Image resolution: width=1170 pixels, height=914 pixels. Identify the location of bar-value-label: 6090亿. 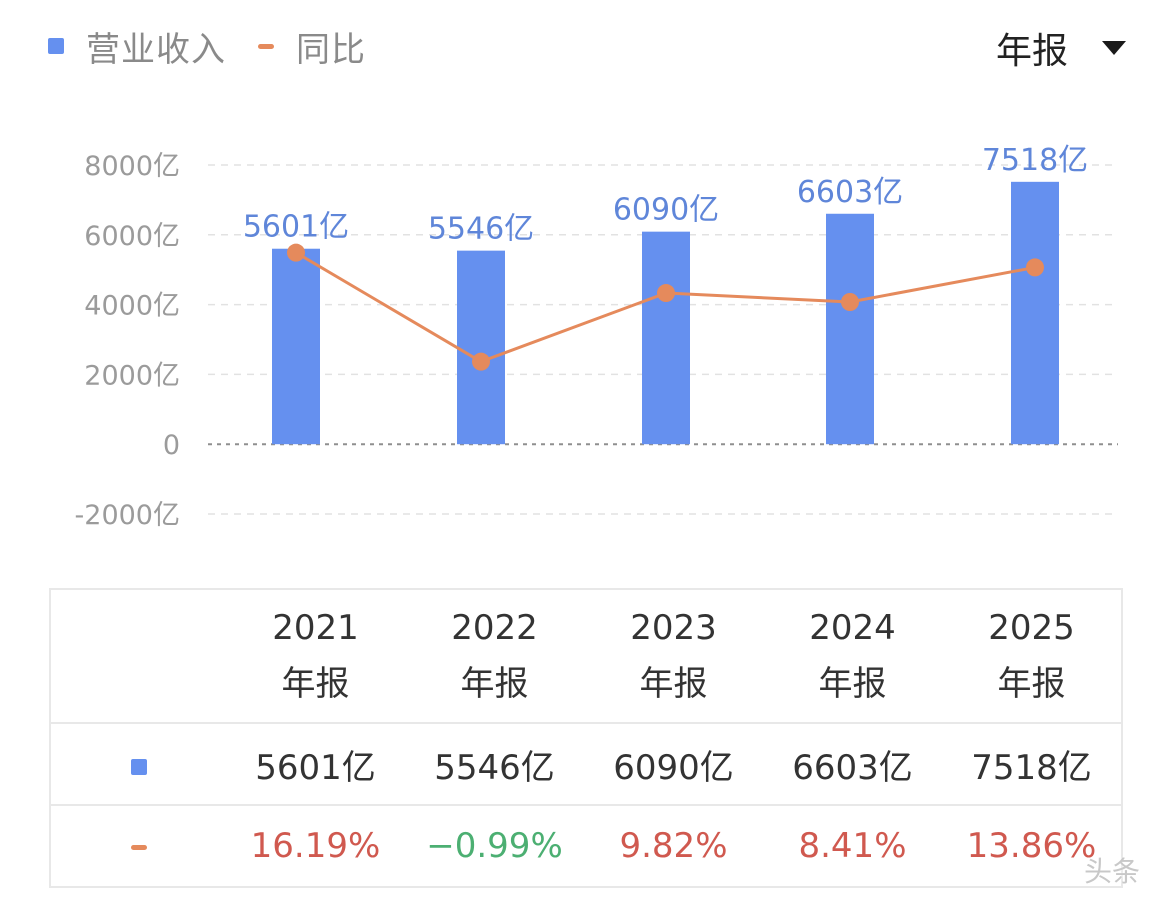
(666, 210).